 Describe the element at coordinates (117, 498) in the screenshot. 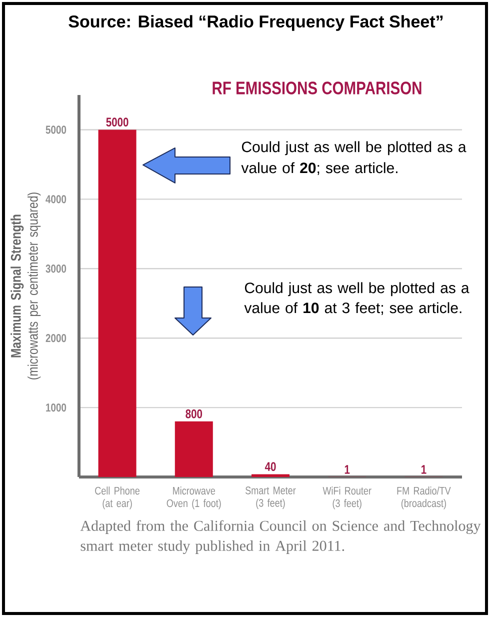

I see `x-tick-label: Cell Phone (at ear)` at that location.